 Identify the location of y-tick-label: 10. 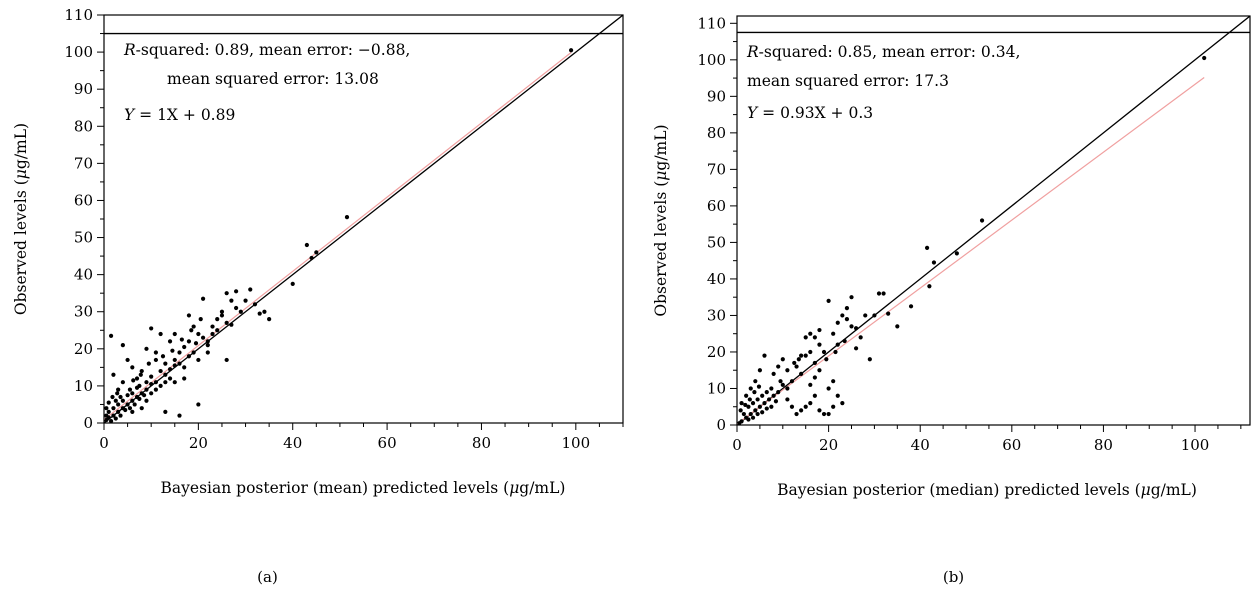
(83, 386).